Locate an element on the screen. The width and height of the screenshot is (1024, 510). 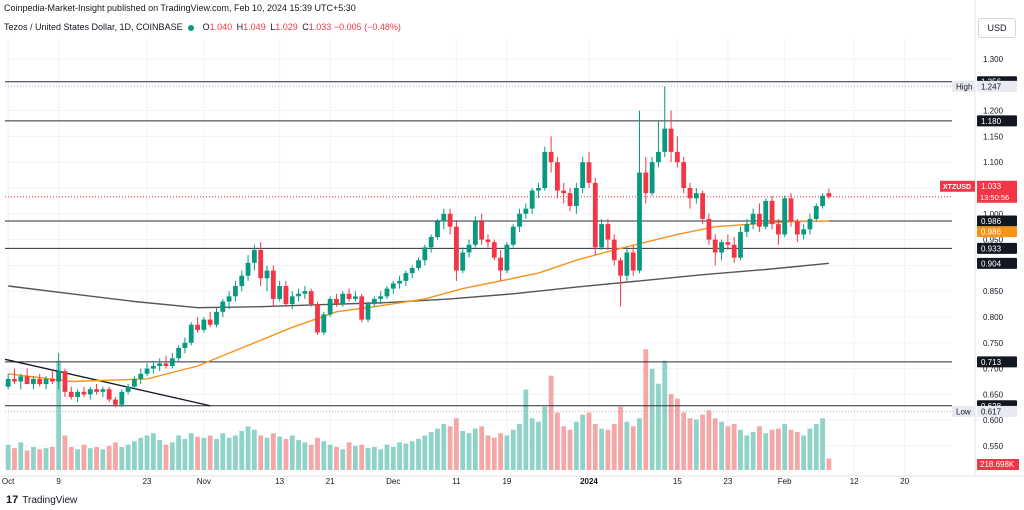
x-tick-label: 20 is located at coordinates (904, 481).